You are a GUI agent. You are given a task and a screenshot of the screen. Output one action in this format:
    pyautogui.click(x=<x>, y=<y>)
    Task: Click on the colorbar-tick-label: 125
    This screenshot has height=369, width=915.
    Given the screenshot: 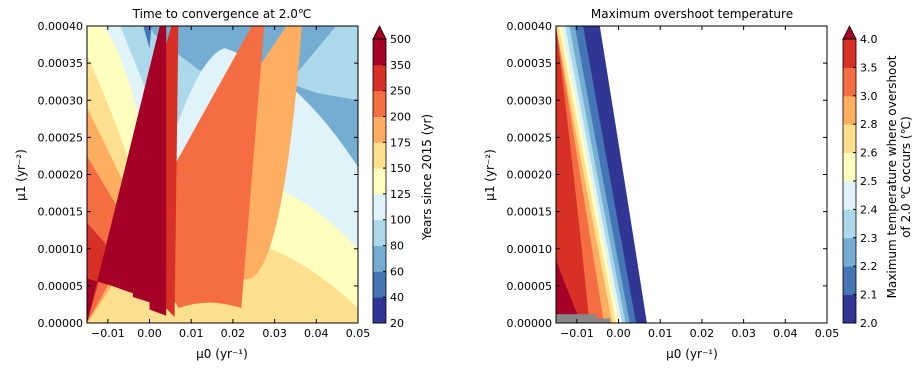 What is the action you would take?
    pyautogui.click(x=400, y=194)
    